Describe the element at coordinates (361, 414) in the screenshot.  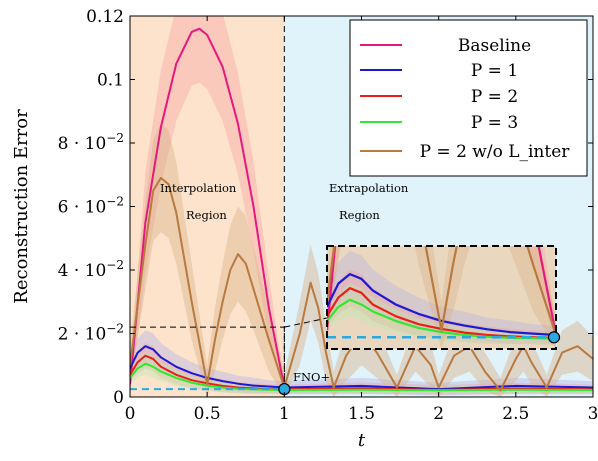
I see `x-tick-label-3: 1.5` at that location.